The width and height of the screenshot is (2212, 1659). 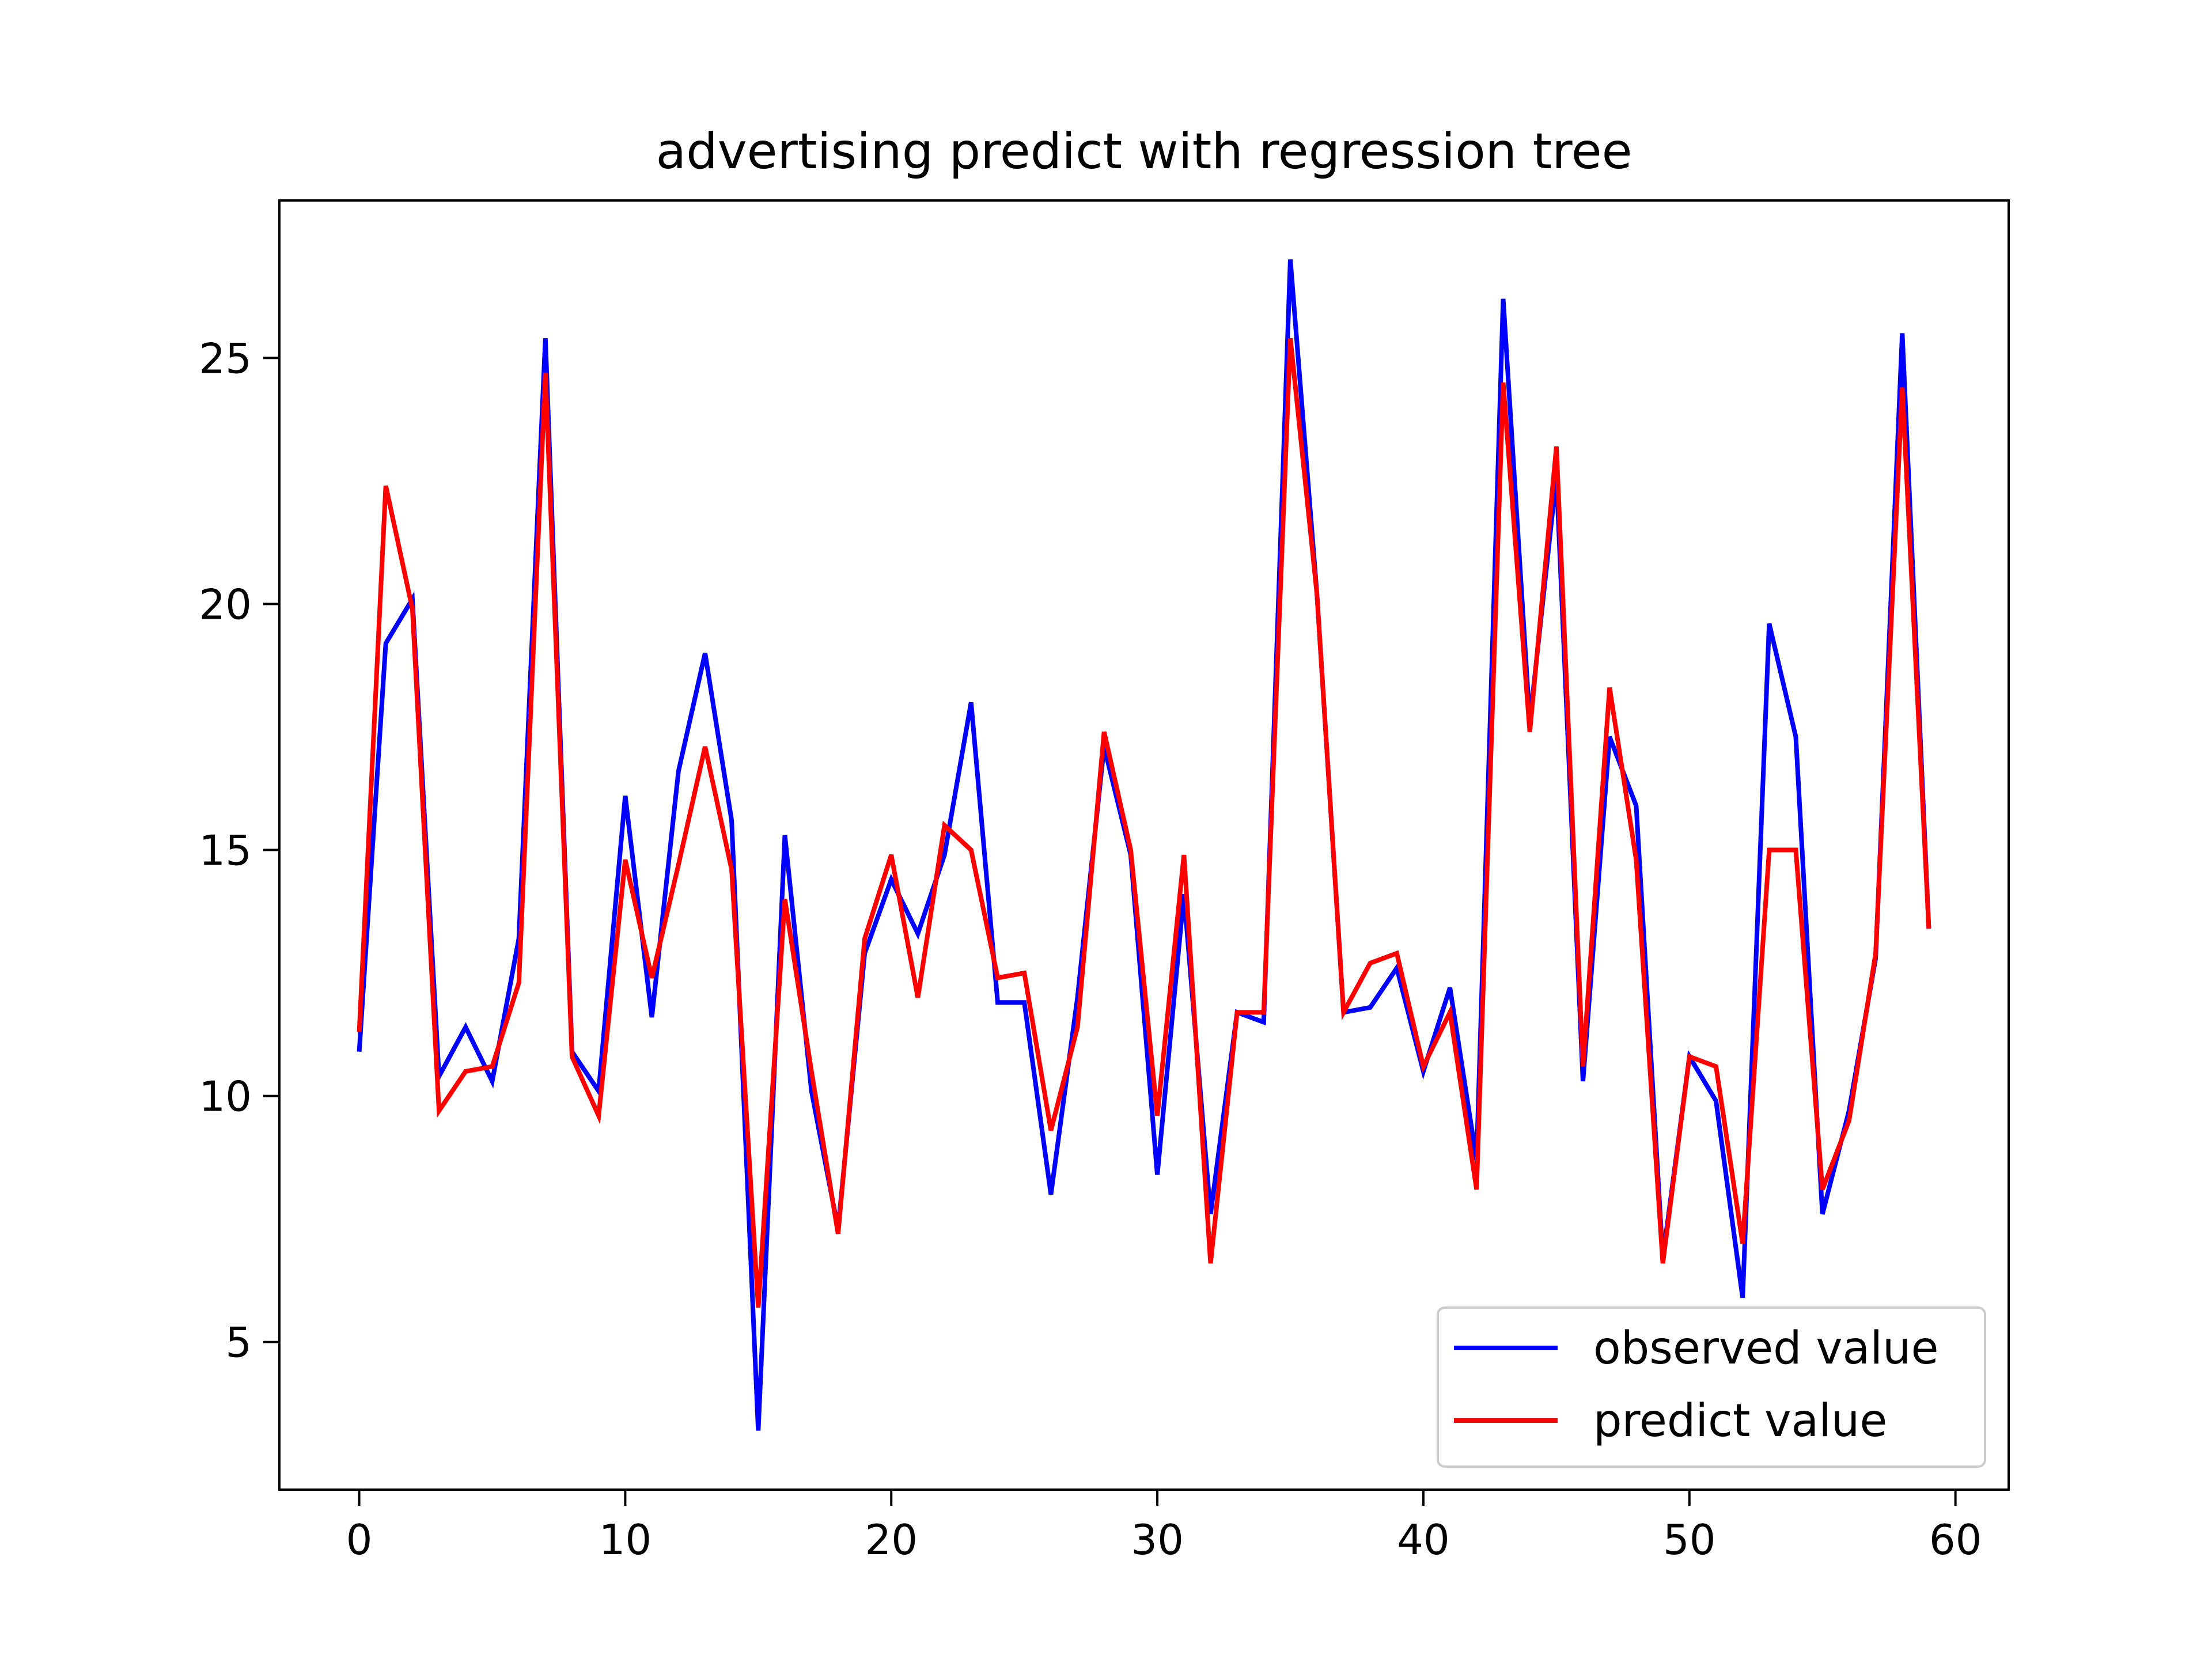 I want to click on legend-box, so click(x=1711, y=1387).